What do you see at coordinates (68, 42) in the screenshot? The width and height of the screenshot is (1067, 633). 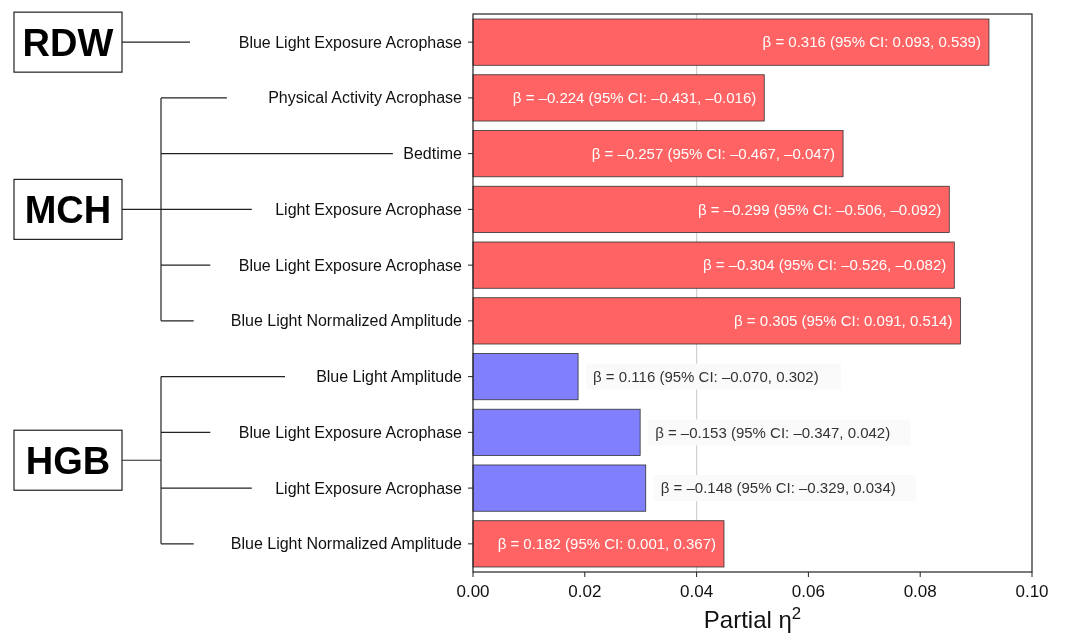 I see `text: RDW` at bounding box center [68, 42].